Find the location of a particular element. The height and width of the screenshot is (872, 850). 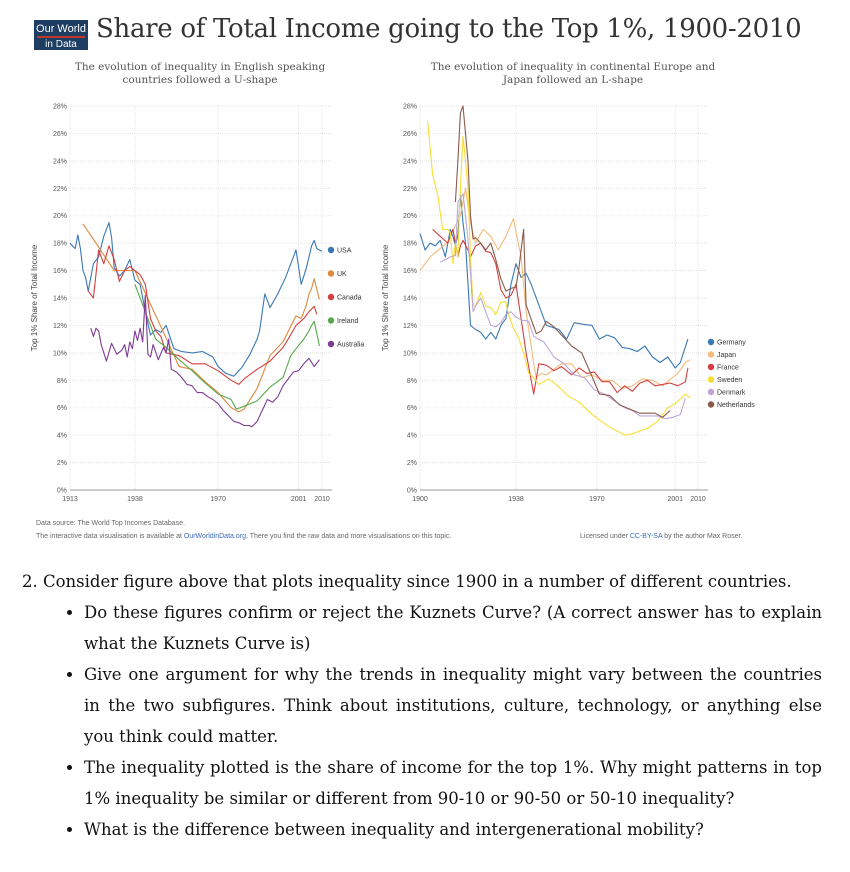

owid-link: OurWorldinData.org is located at coordinates (214, 536).